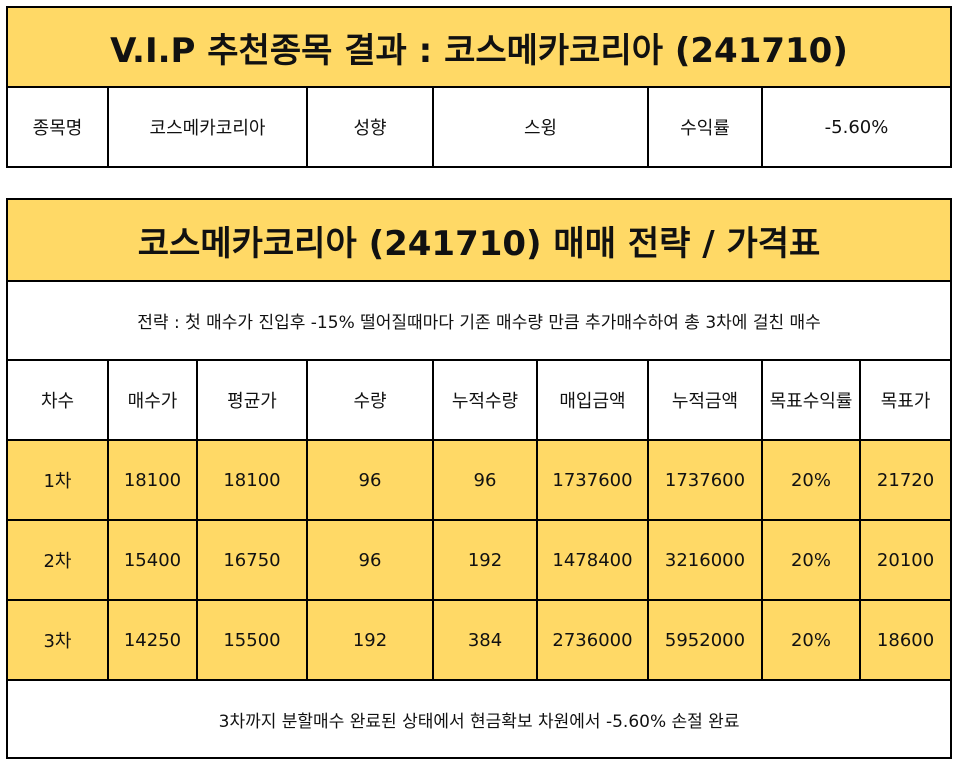 Image resolution: width=958 pixels, height=768 pixels. What do you see at coordinates (905, 400) in the screenshot?
I see `column-header: 목표가` at bounding box center [905, 400].